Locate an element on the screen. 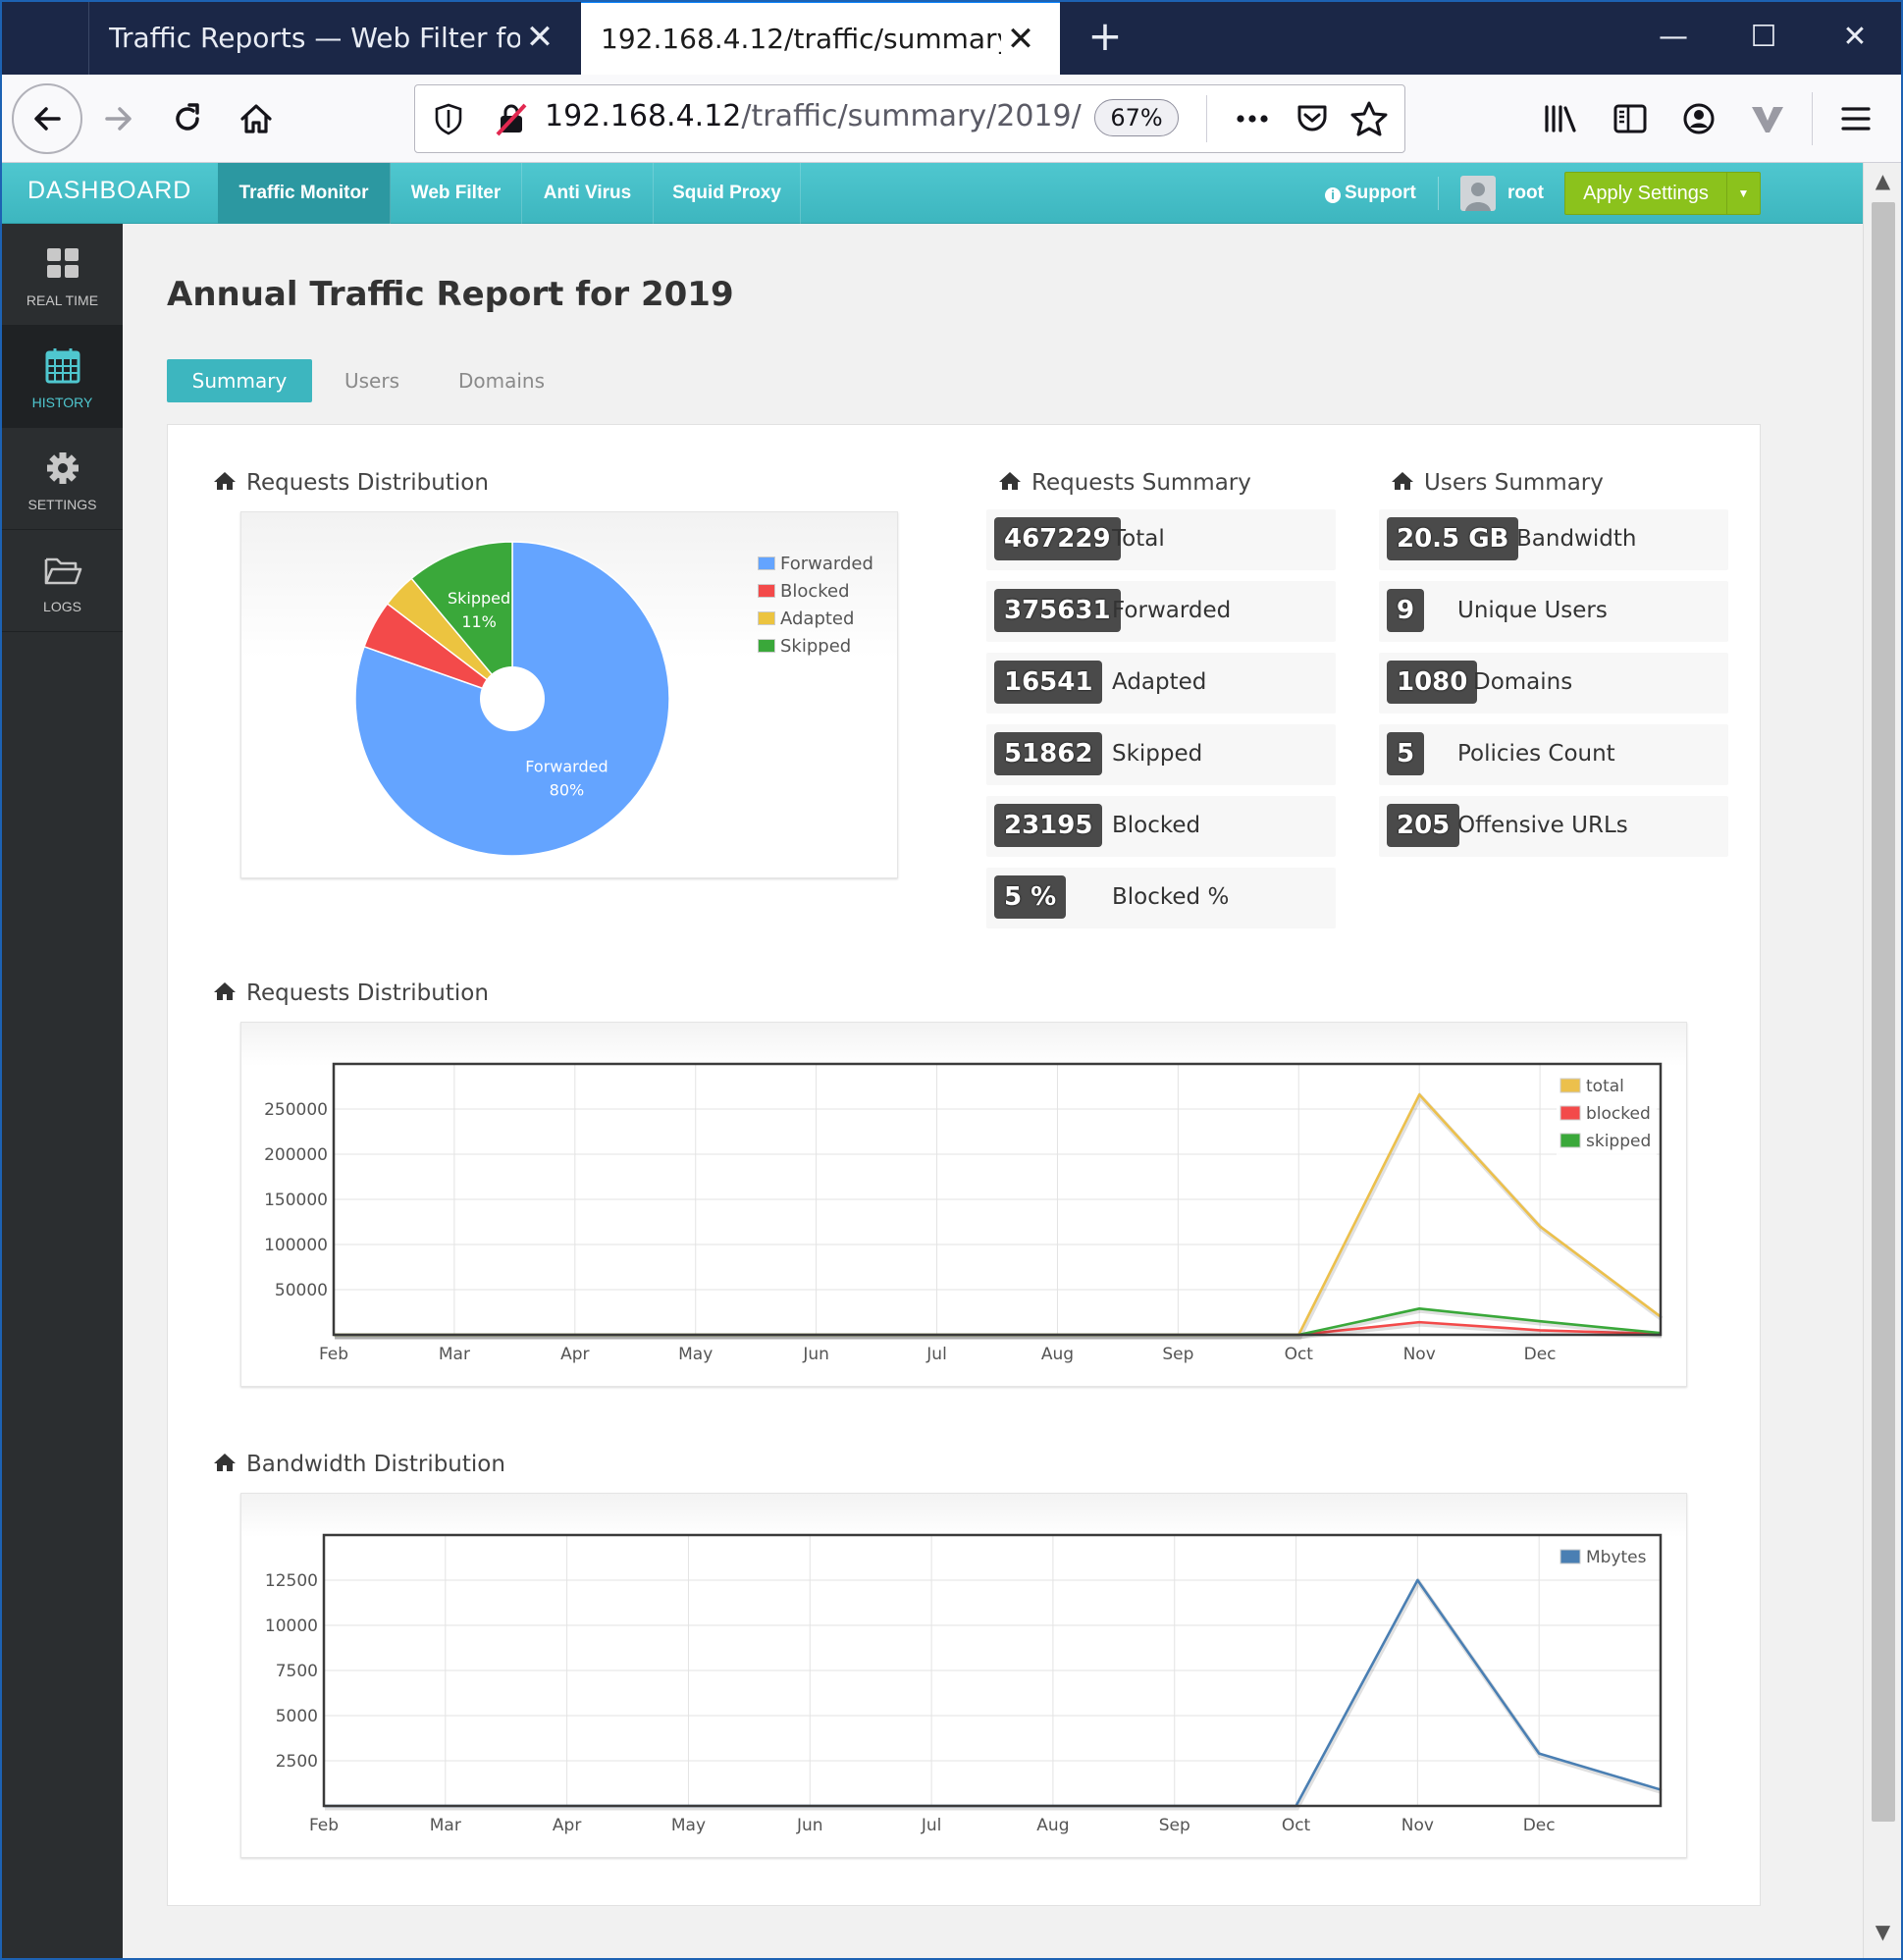 This screenshot has width=1903, height=1960. tab-domains: Domains is located at coordinates (501, 381).